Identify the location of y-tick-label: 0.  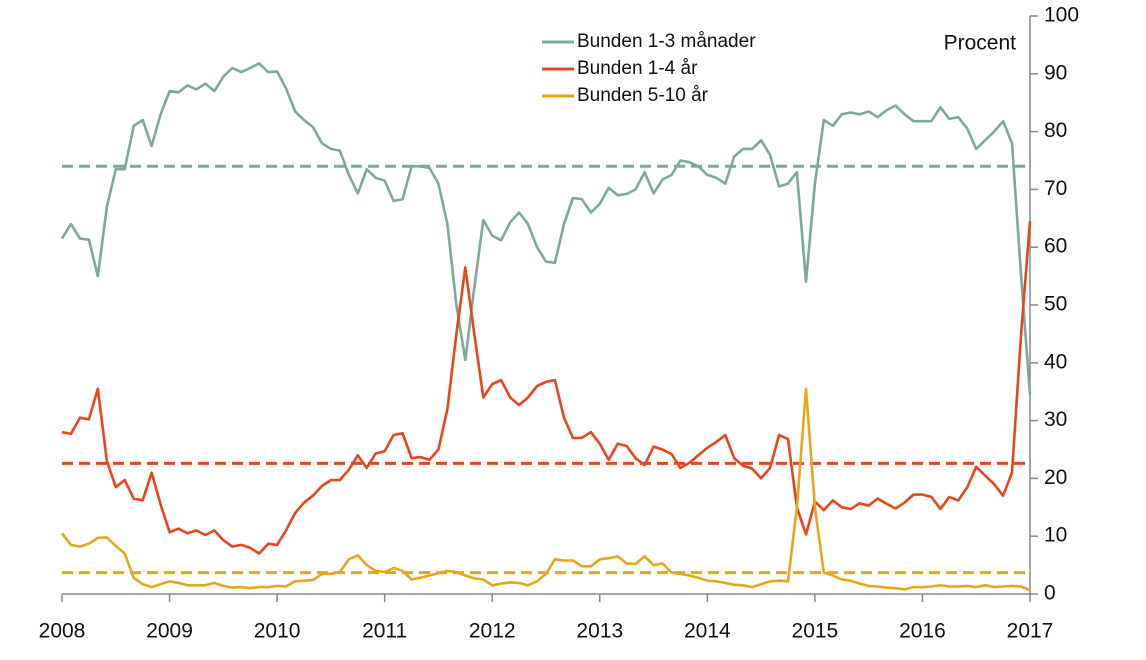
(1050, 593).